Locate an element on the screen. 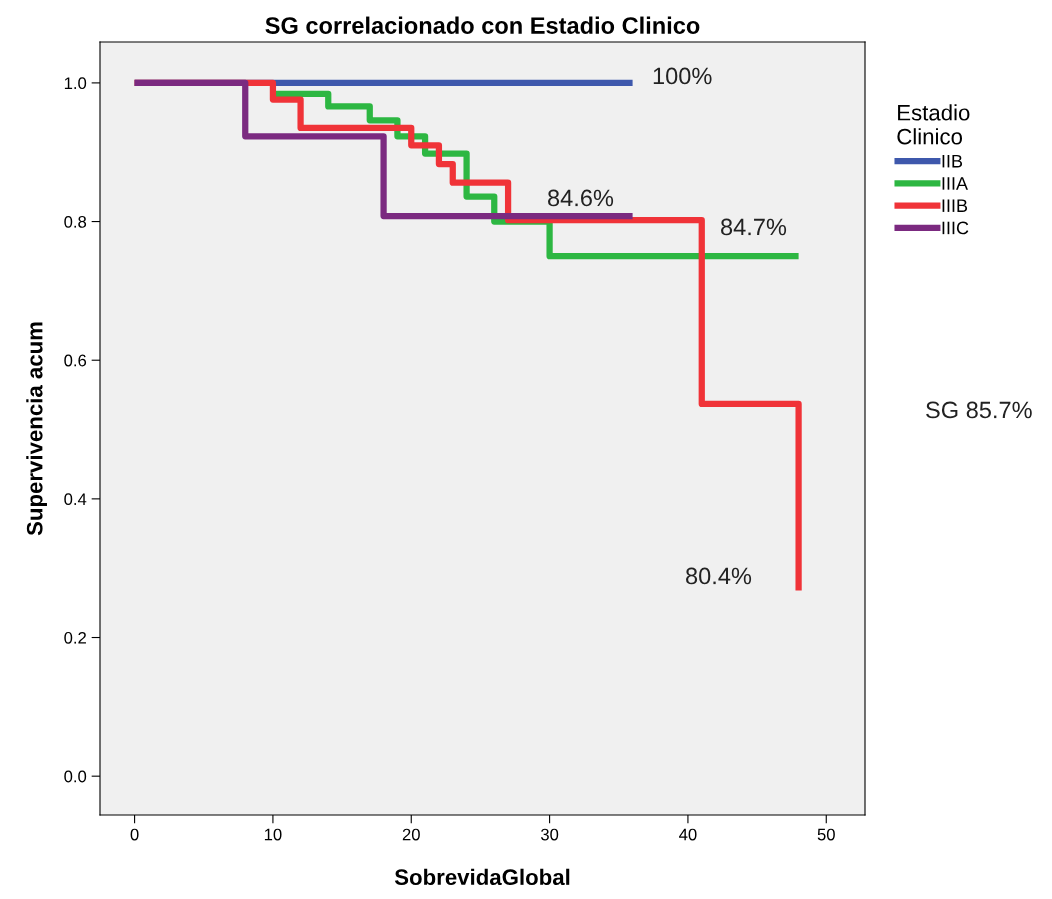 Image resolution: width=1052 pixels, height=899 pixels. annotation: 100% is located at coordinates (682, 76).